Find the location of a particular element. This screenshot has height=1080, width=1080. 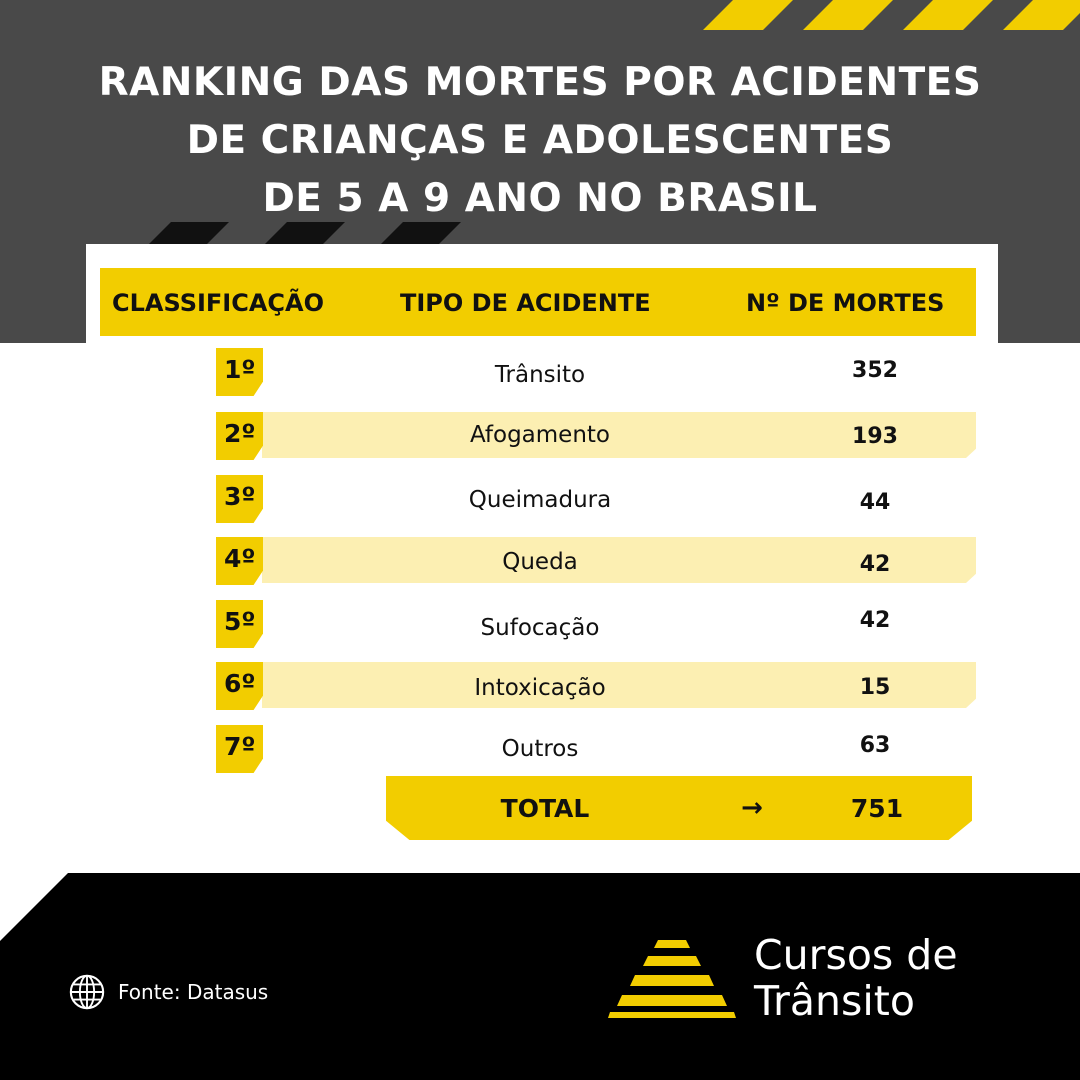

total-label: TOTAL is located at coordinates (545, 808).